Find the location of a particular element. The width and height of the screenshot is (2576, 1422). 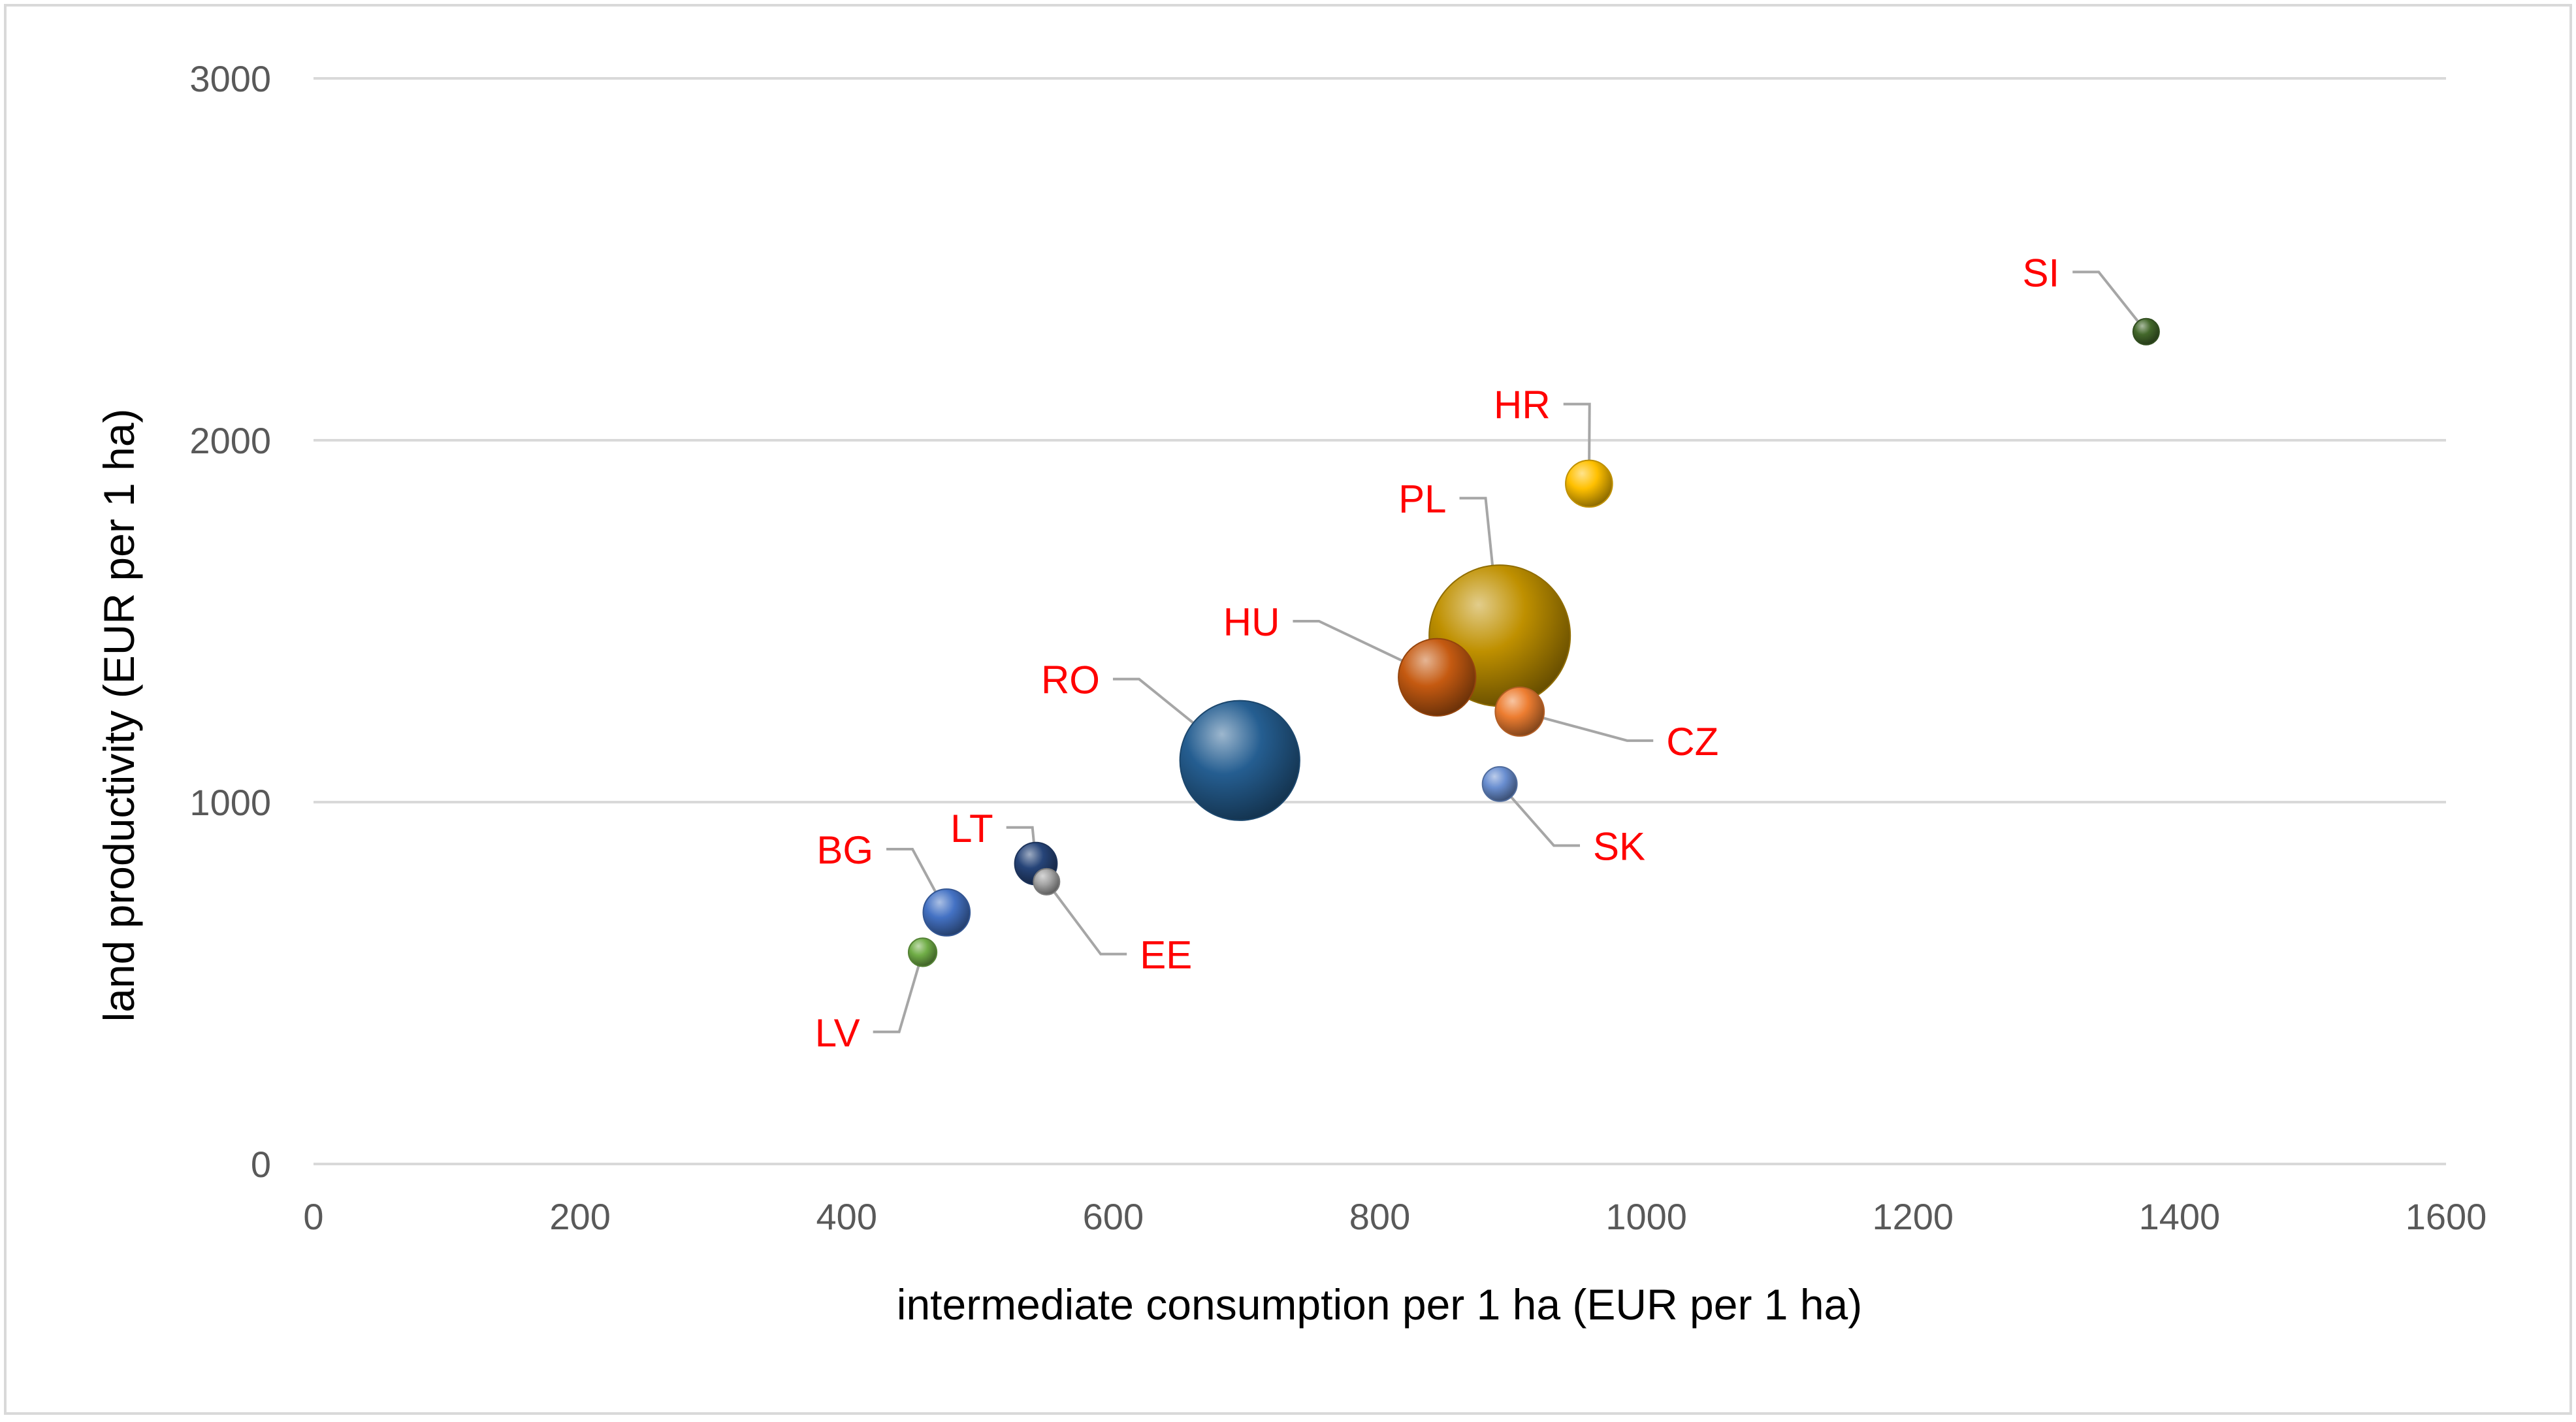

bubble-sk is located at coordinates (1499, 784).